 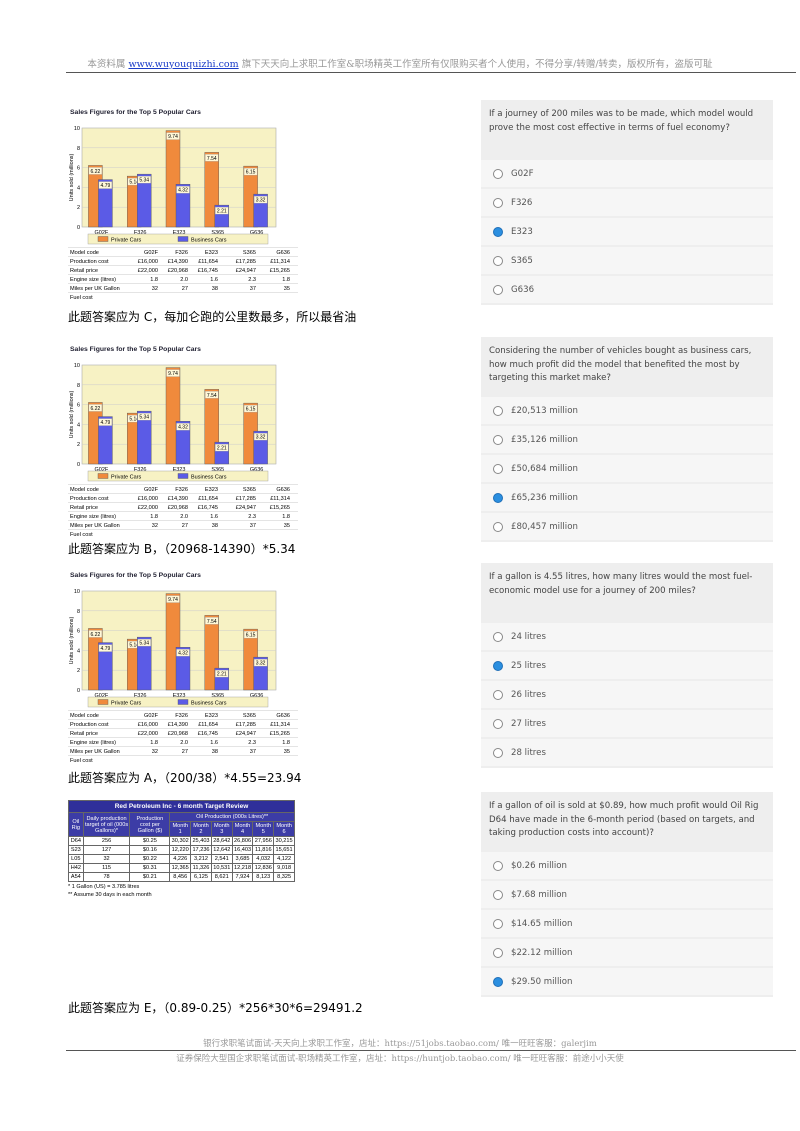 What do you see at coordinates (627, 410) in the screenshot?
I see `option: £20,513 million` at bounding box center [627, 410].